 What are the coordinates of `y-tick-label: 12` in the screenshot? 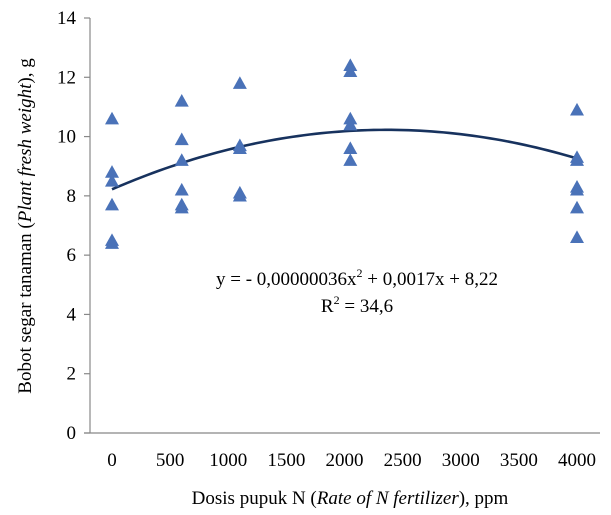 It's located at (66, 77).